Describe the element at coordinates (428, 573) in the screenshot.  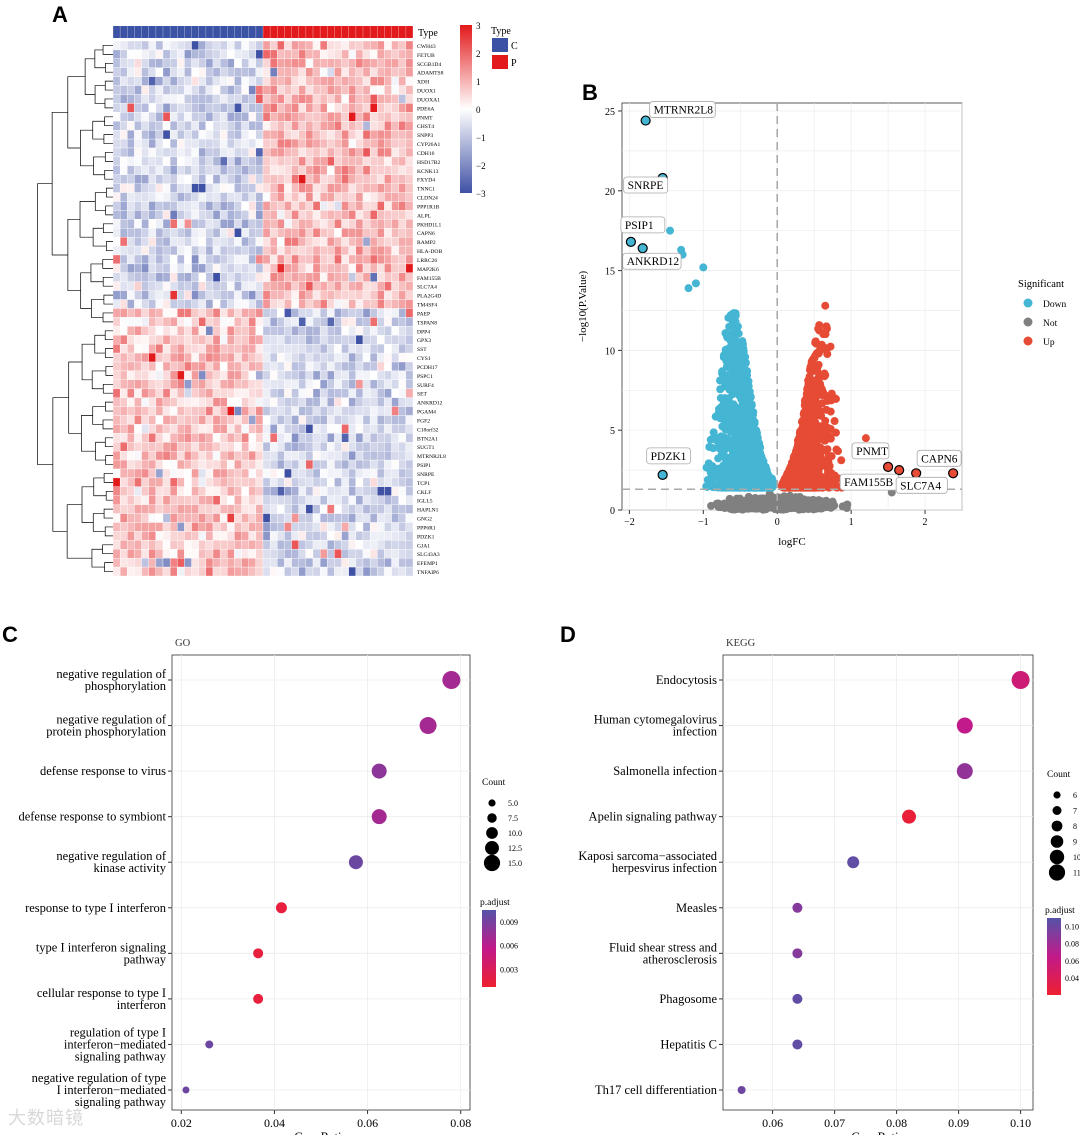
I see `gene-label: TNFAIP6` at that location.